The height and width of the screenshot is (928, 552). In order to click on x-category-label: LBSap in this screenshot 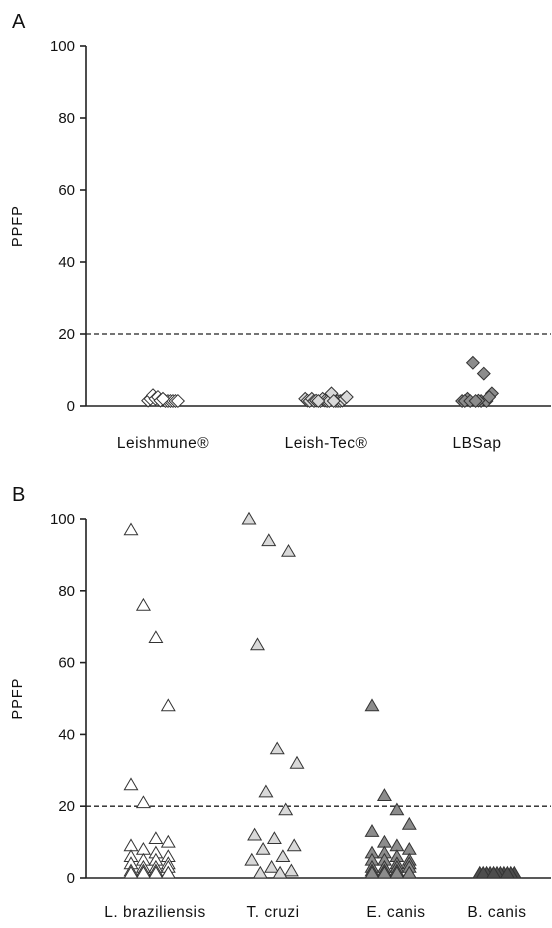, I will do `click(476, 443)`.